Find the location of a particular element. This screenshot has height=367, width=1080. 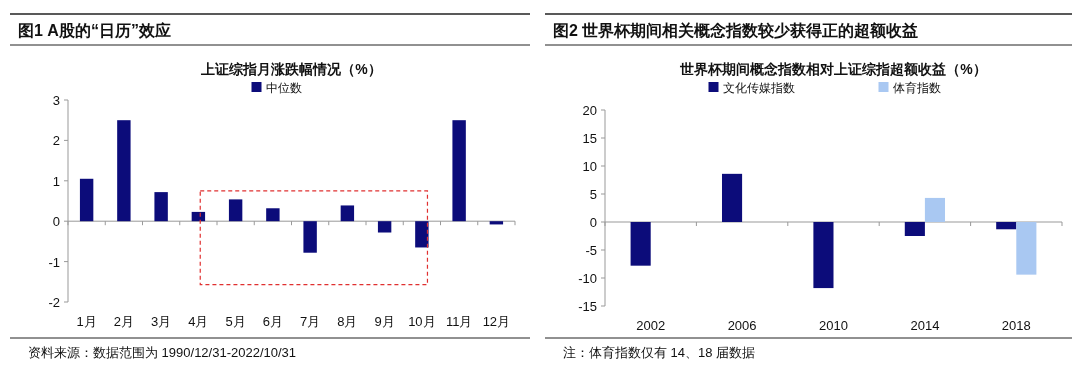

text: 资料来源：数据范围为 1990/12/31-2022/10/31 is located at coordinates (162, 352).